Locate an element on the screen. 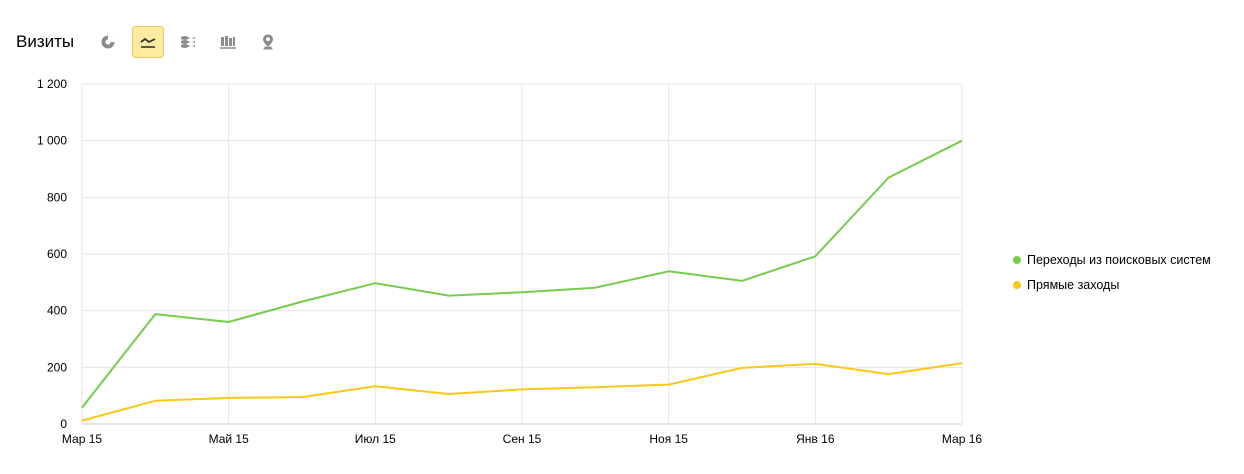  x-tick-label: Ноя 15 is located at coordinates (668, 439).